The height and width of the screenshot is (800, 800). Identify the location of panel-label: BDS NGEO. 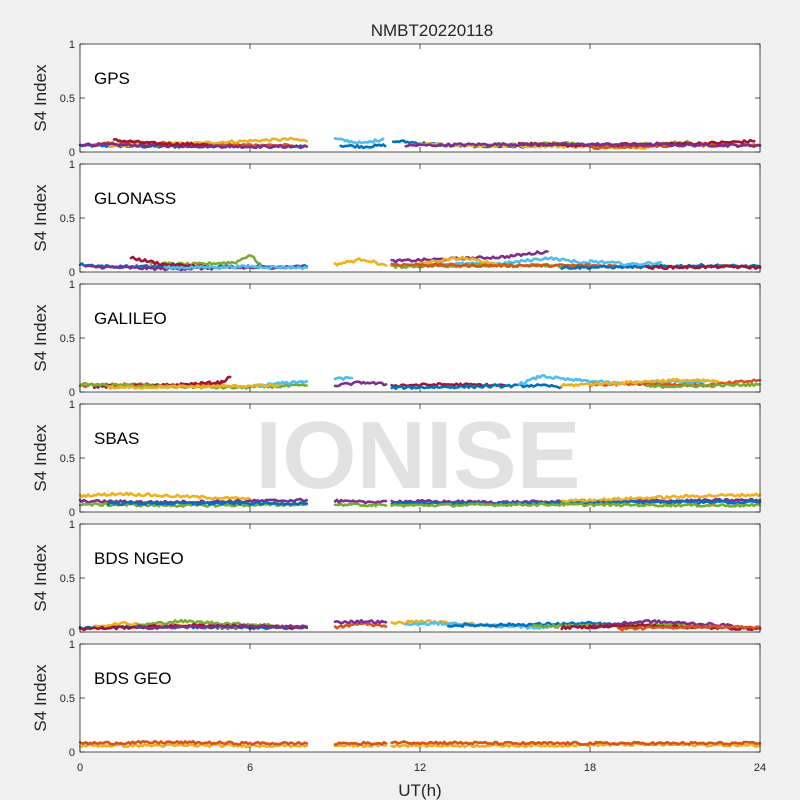
(139, 558).